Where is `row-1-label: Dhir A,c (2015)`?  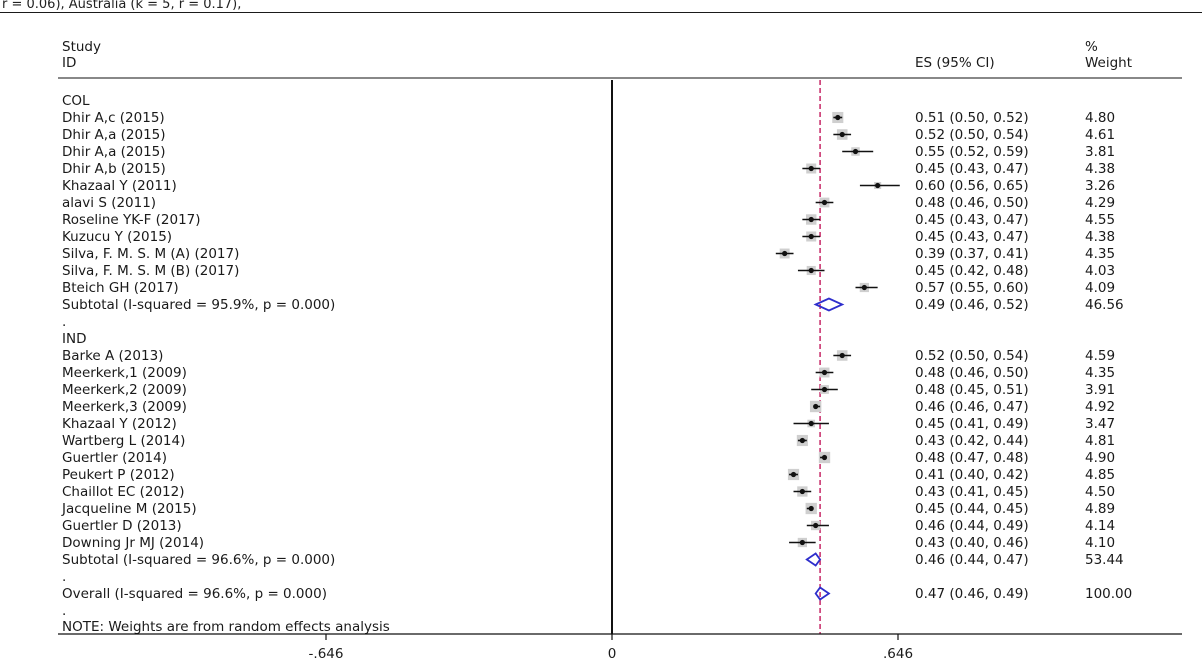
row-1-label: Dhir A,c (2015) is located at coordinates (113, 118).